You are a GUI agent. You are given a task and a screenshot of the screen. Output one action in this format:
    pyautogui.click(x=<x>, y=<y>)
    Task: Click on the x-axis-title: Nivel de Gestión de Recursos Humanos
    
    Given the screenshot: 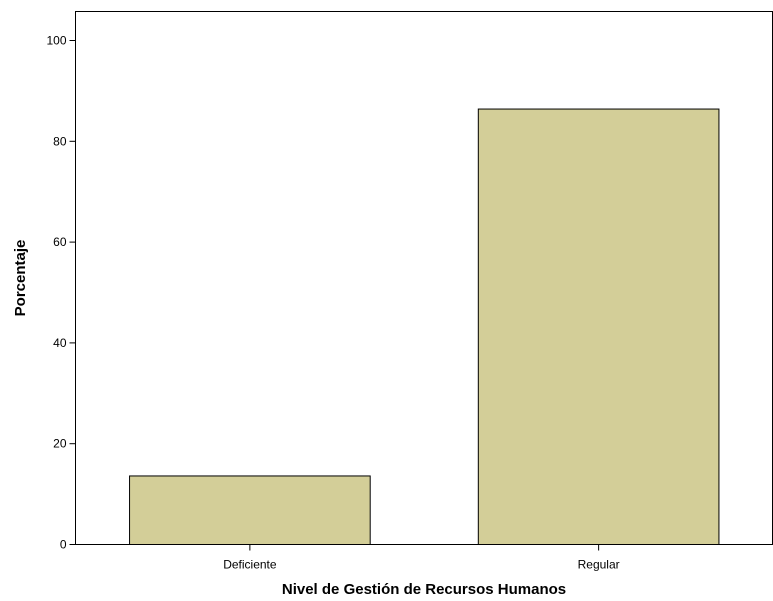 What is the action you would take?
    pyautogui.click(x=424, y=589)
    